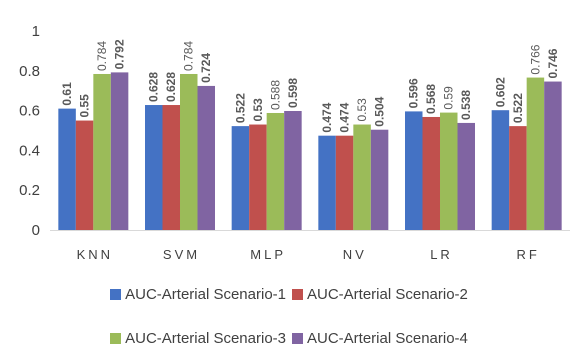 This screenshot has height=363, width=578. Describe the element at coordinates (387, 294) in the screenshot. I see `legend-label-scenario-2: AUC-Arterial Scenario-2` at that location.